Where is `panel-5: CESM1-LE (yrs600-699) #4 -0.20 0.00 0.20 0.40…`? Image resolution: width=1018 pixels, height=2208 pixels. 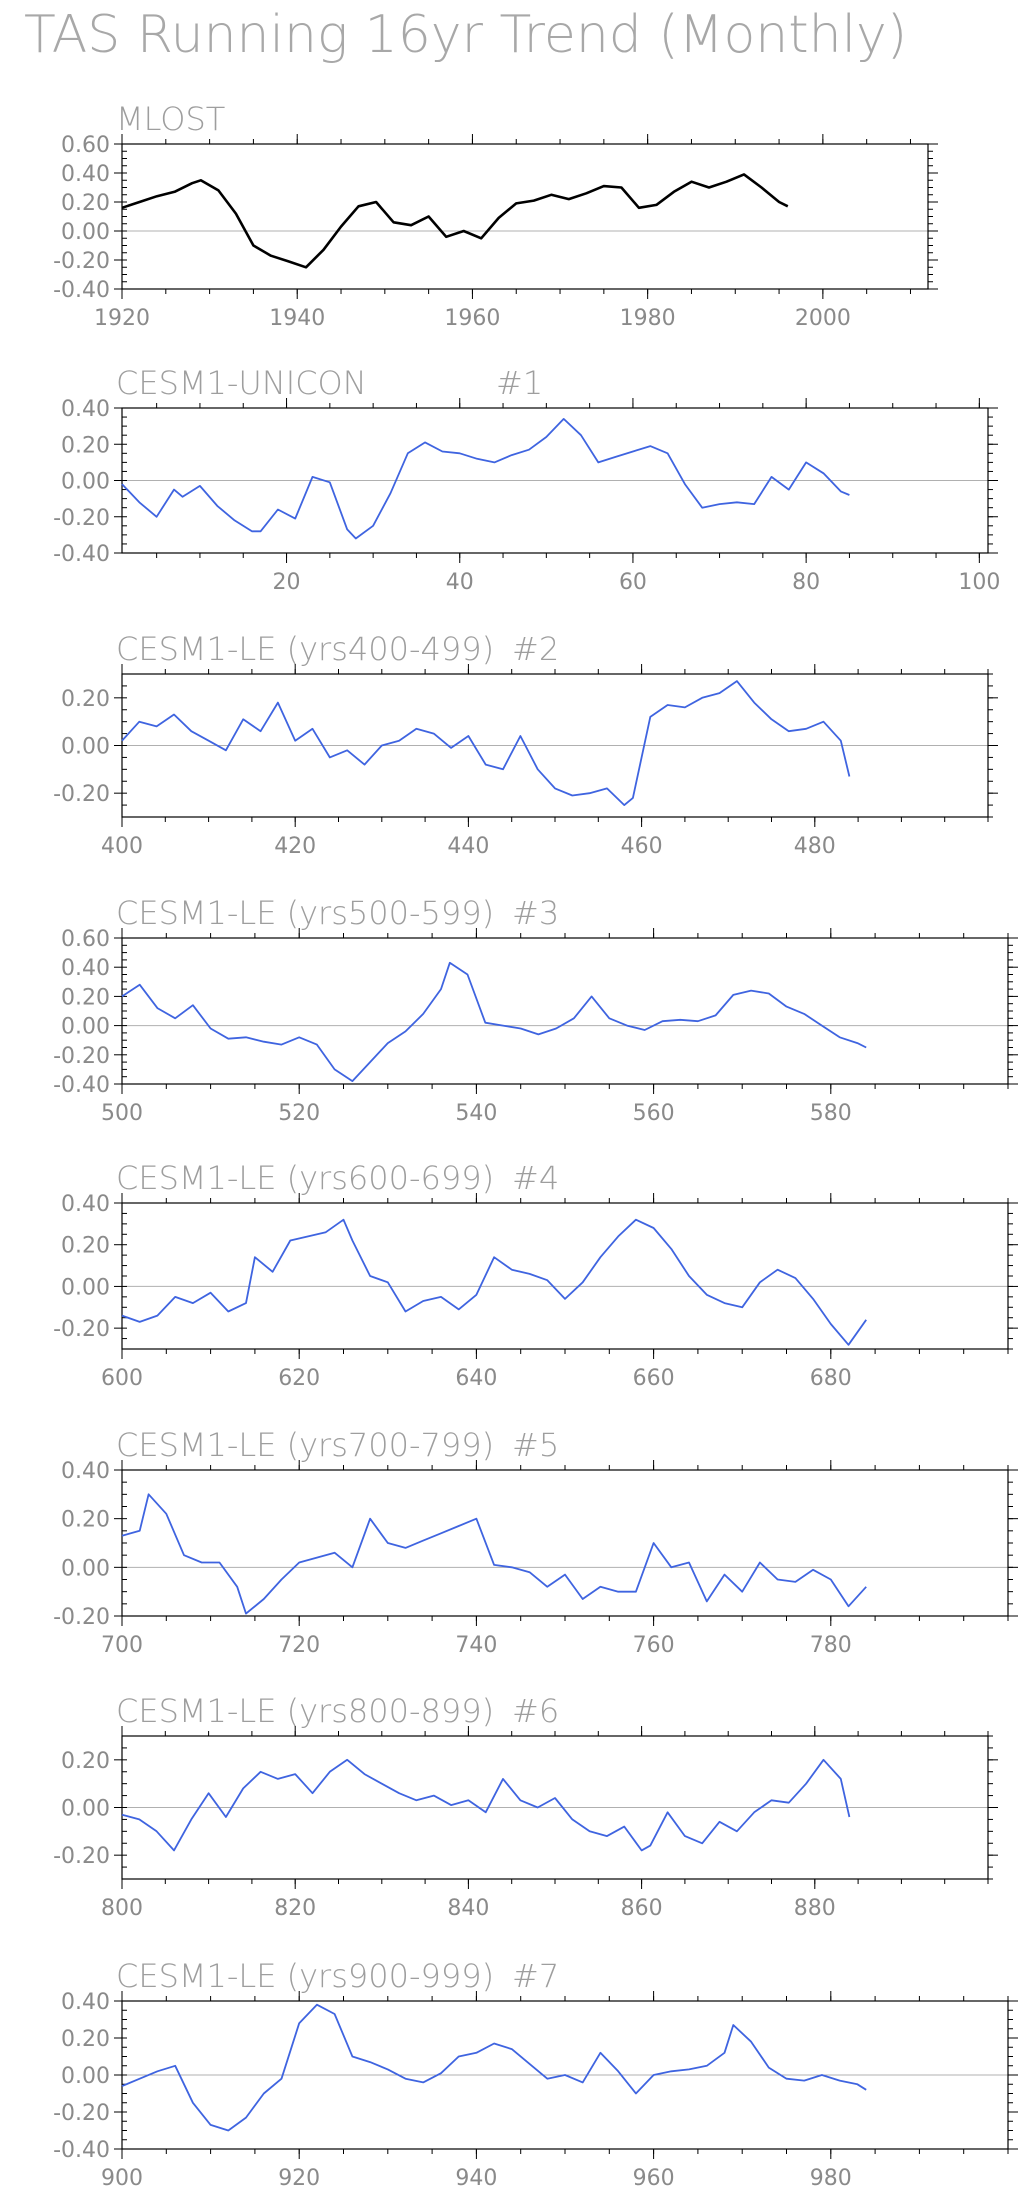 panel-5: CESM1-LE (yrs600-699) #4 -0.20 0.00 0.20 0.40… is located at coordinates (535, 1275).